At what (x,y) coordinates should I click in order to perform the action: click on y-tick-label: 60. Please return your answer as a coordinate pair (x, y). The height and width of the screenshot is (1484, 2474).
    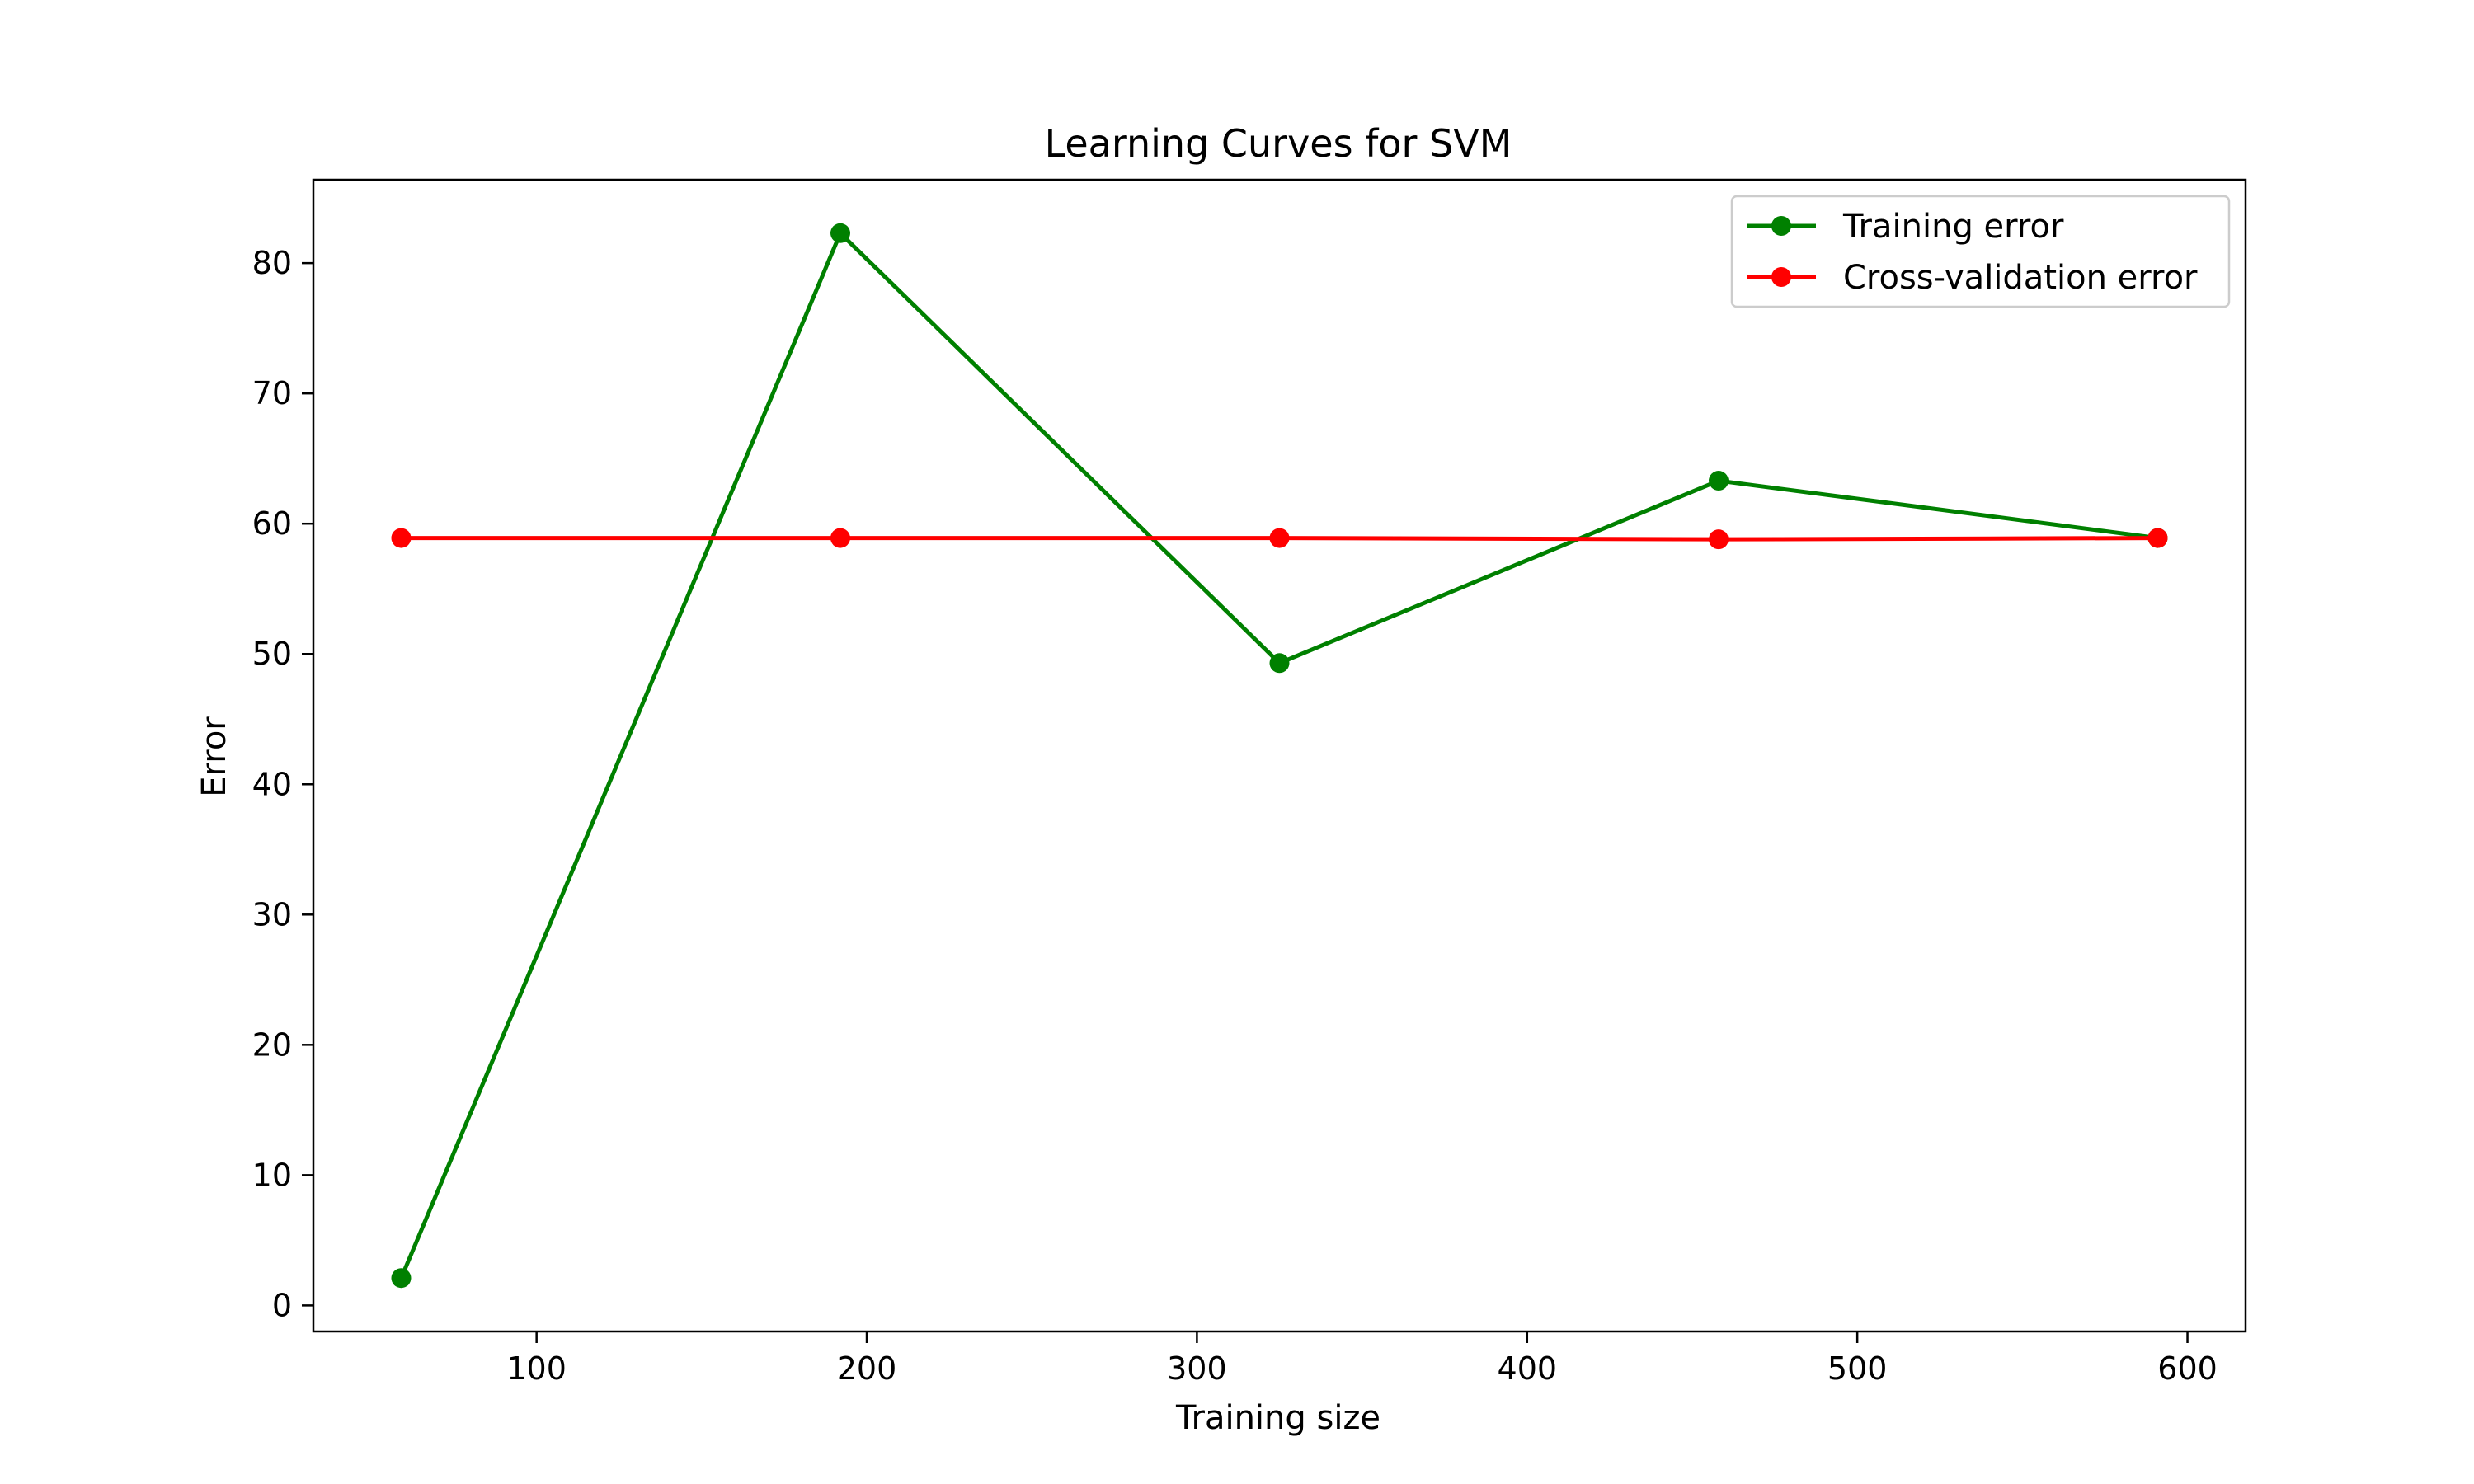
    Looking at the image, I should click on (272, 523).